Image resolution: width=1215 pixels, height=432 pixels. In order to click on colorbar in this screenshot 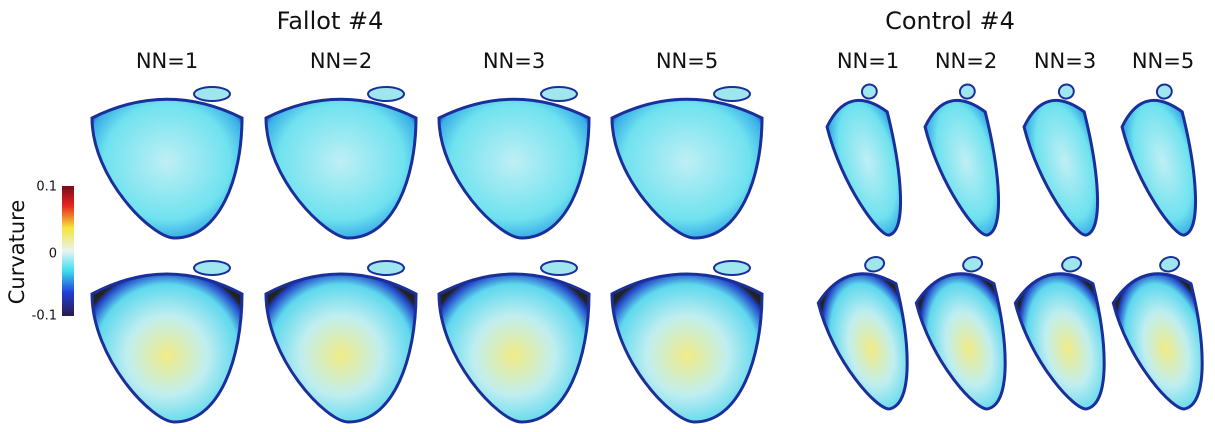, I will do `click(68, 251)`.